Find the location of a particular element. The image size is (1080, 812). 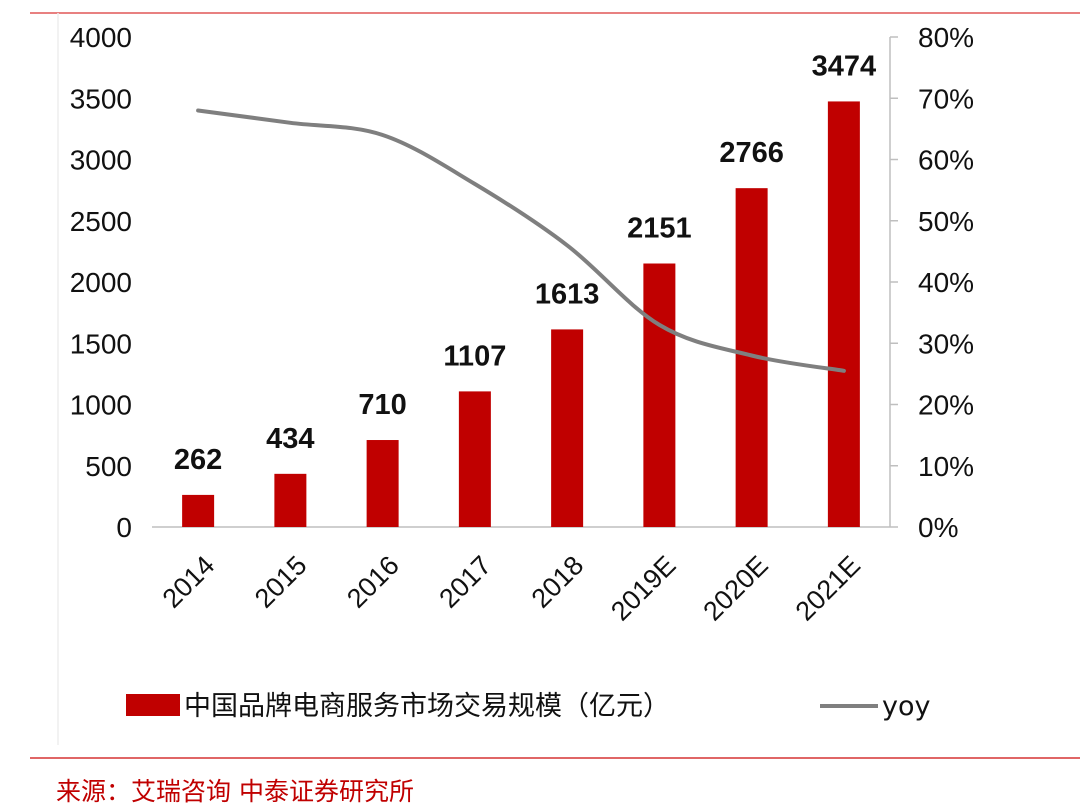

y-axis-left: 0 500 1000 1500 2000 2500 3000 3500 4000 is located at coordinates (101, 282).